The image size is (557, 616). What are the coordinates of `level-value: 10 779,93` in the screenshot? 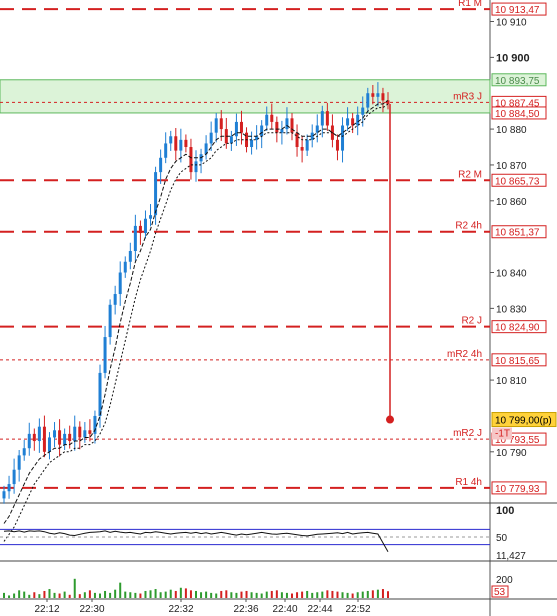 It's located at (517, 489).